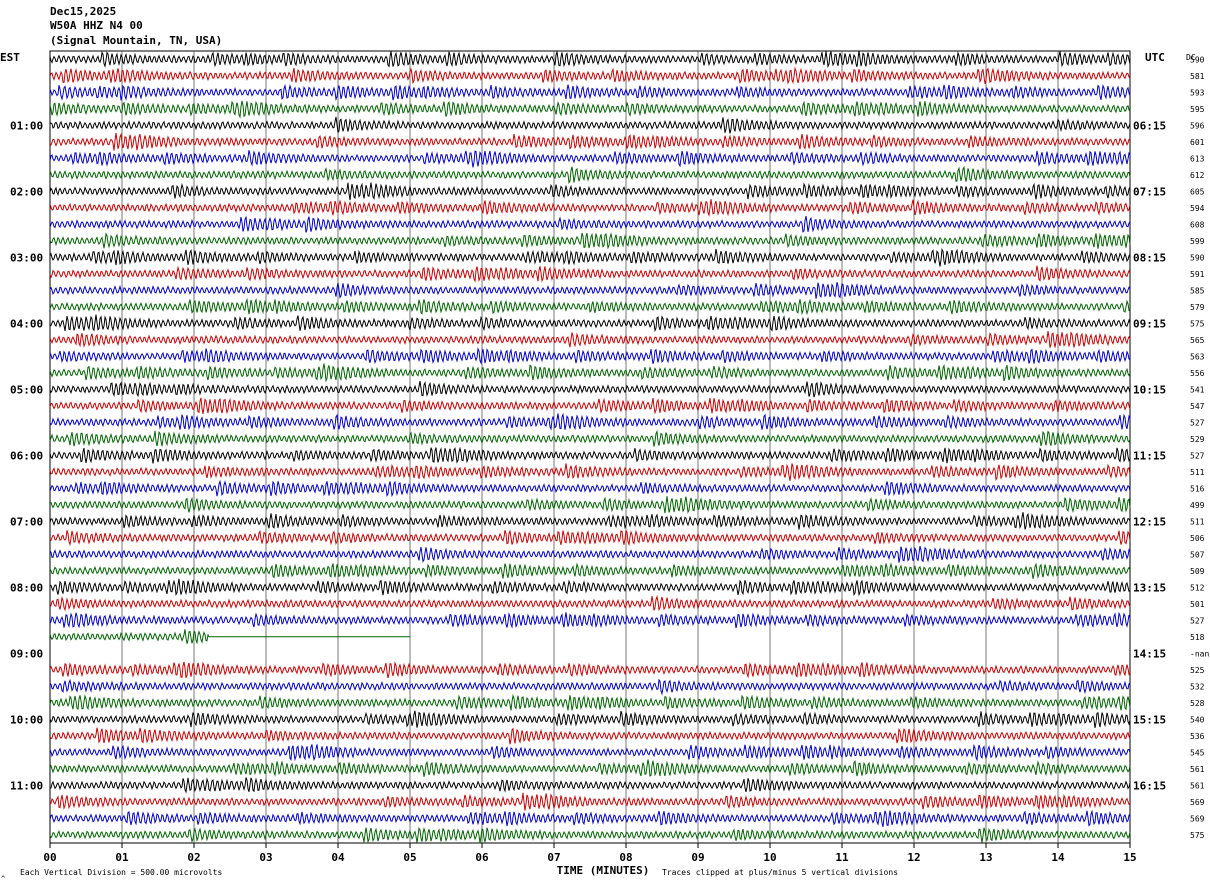 The width and height of the screenshot is (1210, 886). Describe the element at coordinates (1197, 125) in the screenshot. I see `dc-offset-label: 596` at that location.